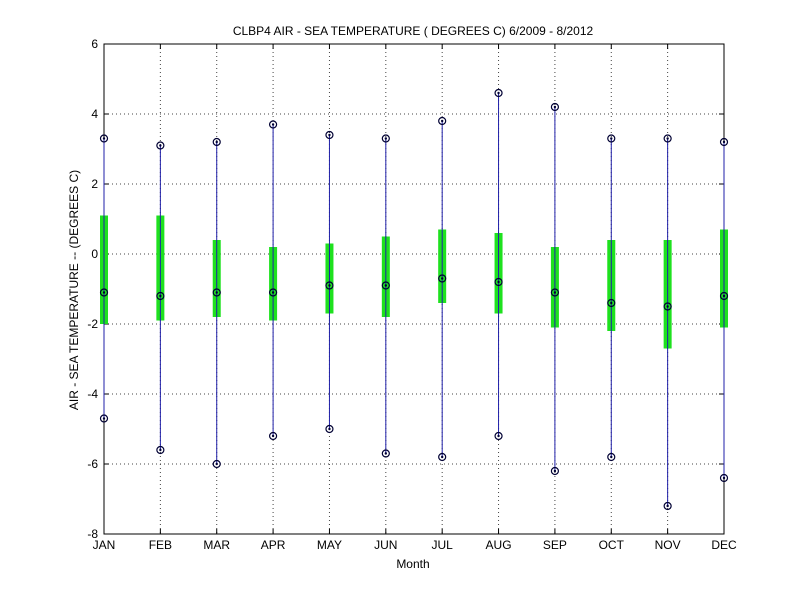 Image resolution: width=800 pixels, height=600 pixels. I want to click on x-tick-label: MAR, so click(216, 545).